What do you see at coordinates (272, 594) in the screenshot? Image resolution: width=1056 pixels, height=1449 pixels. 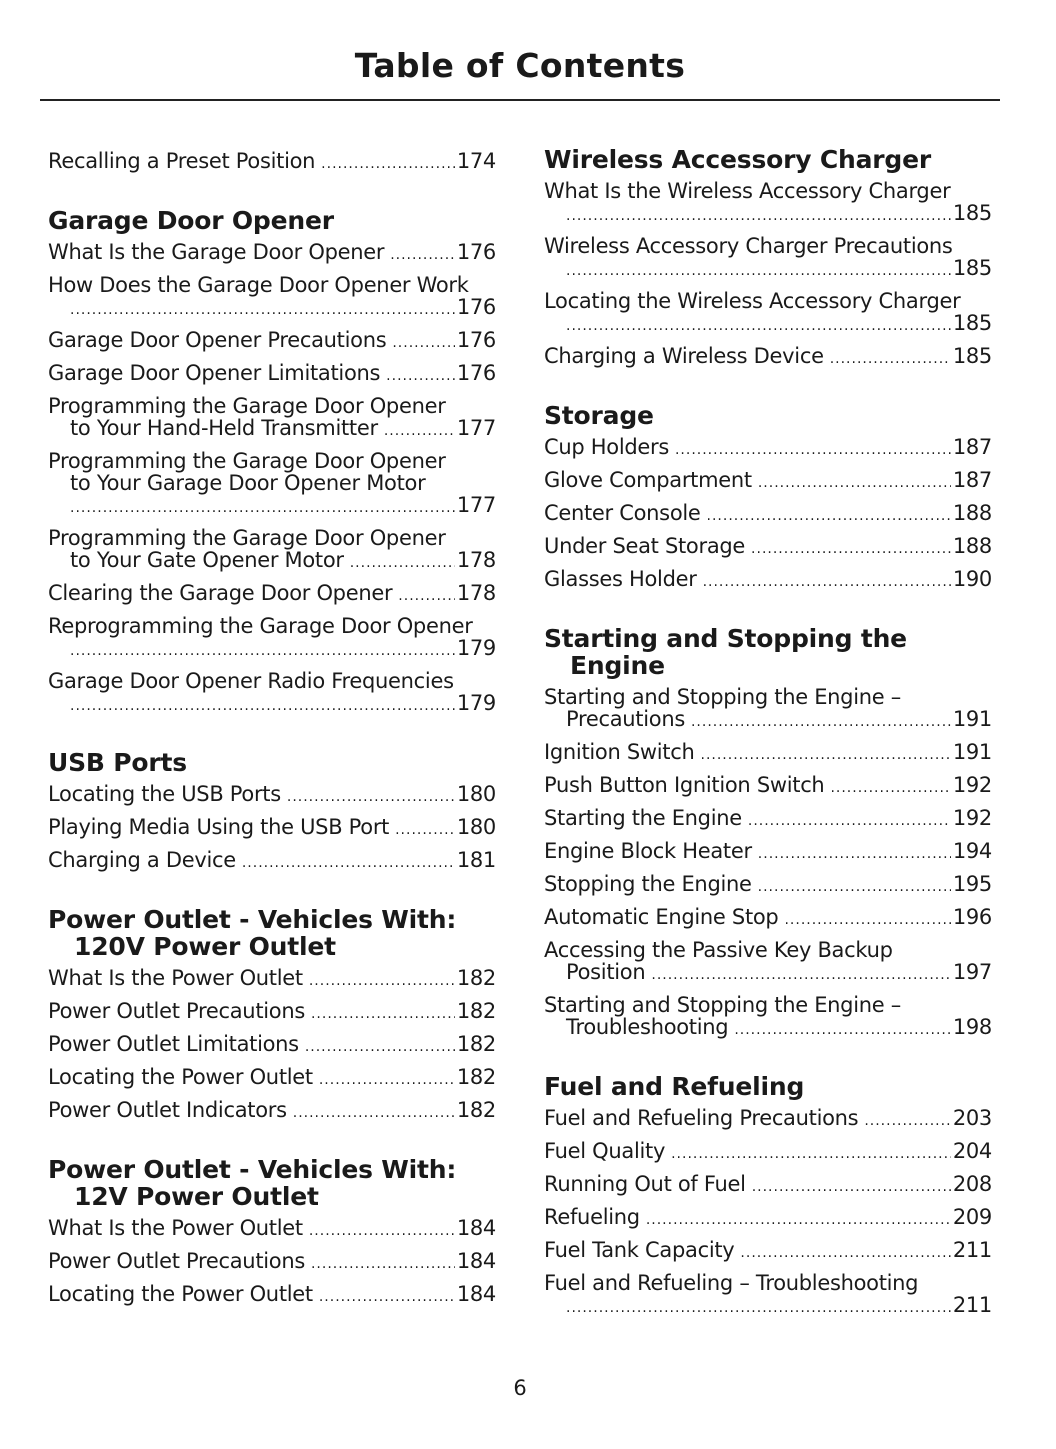 I see `toc-entry: Clearing the Garage Door Opener 178` at bounding box center [272, 594].